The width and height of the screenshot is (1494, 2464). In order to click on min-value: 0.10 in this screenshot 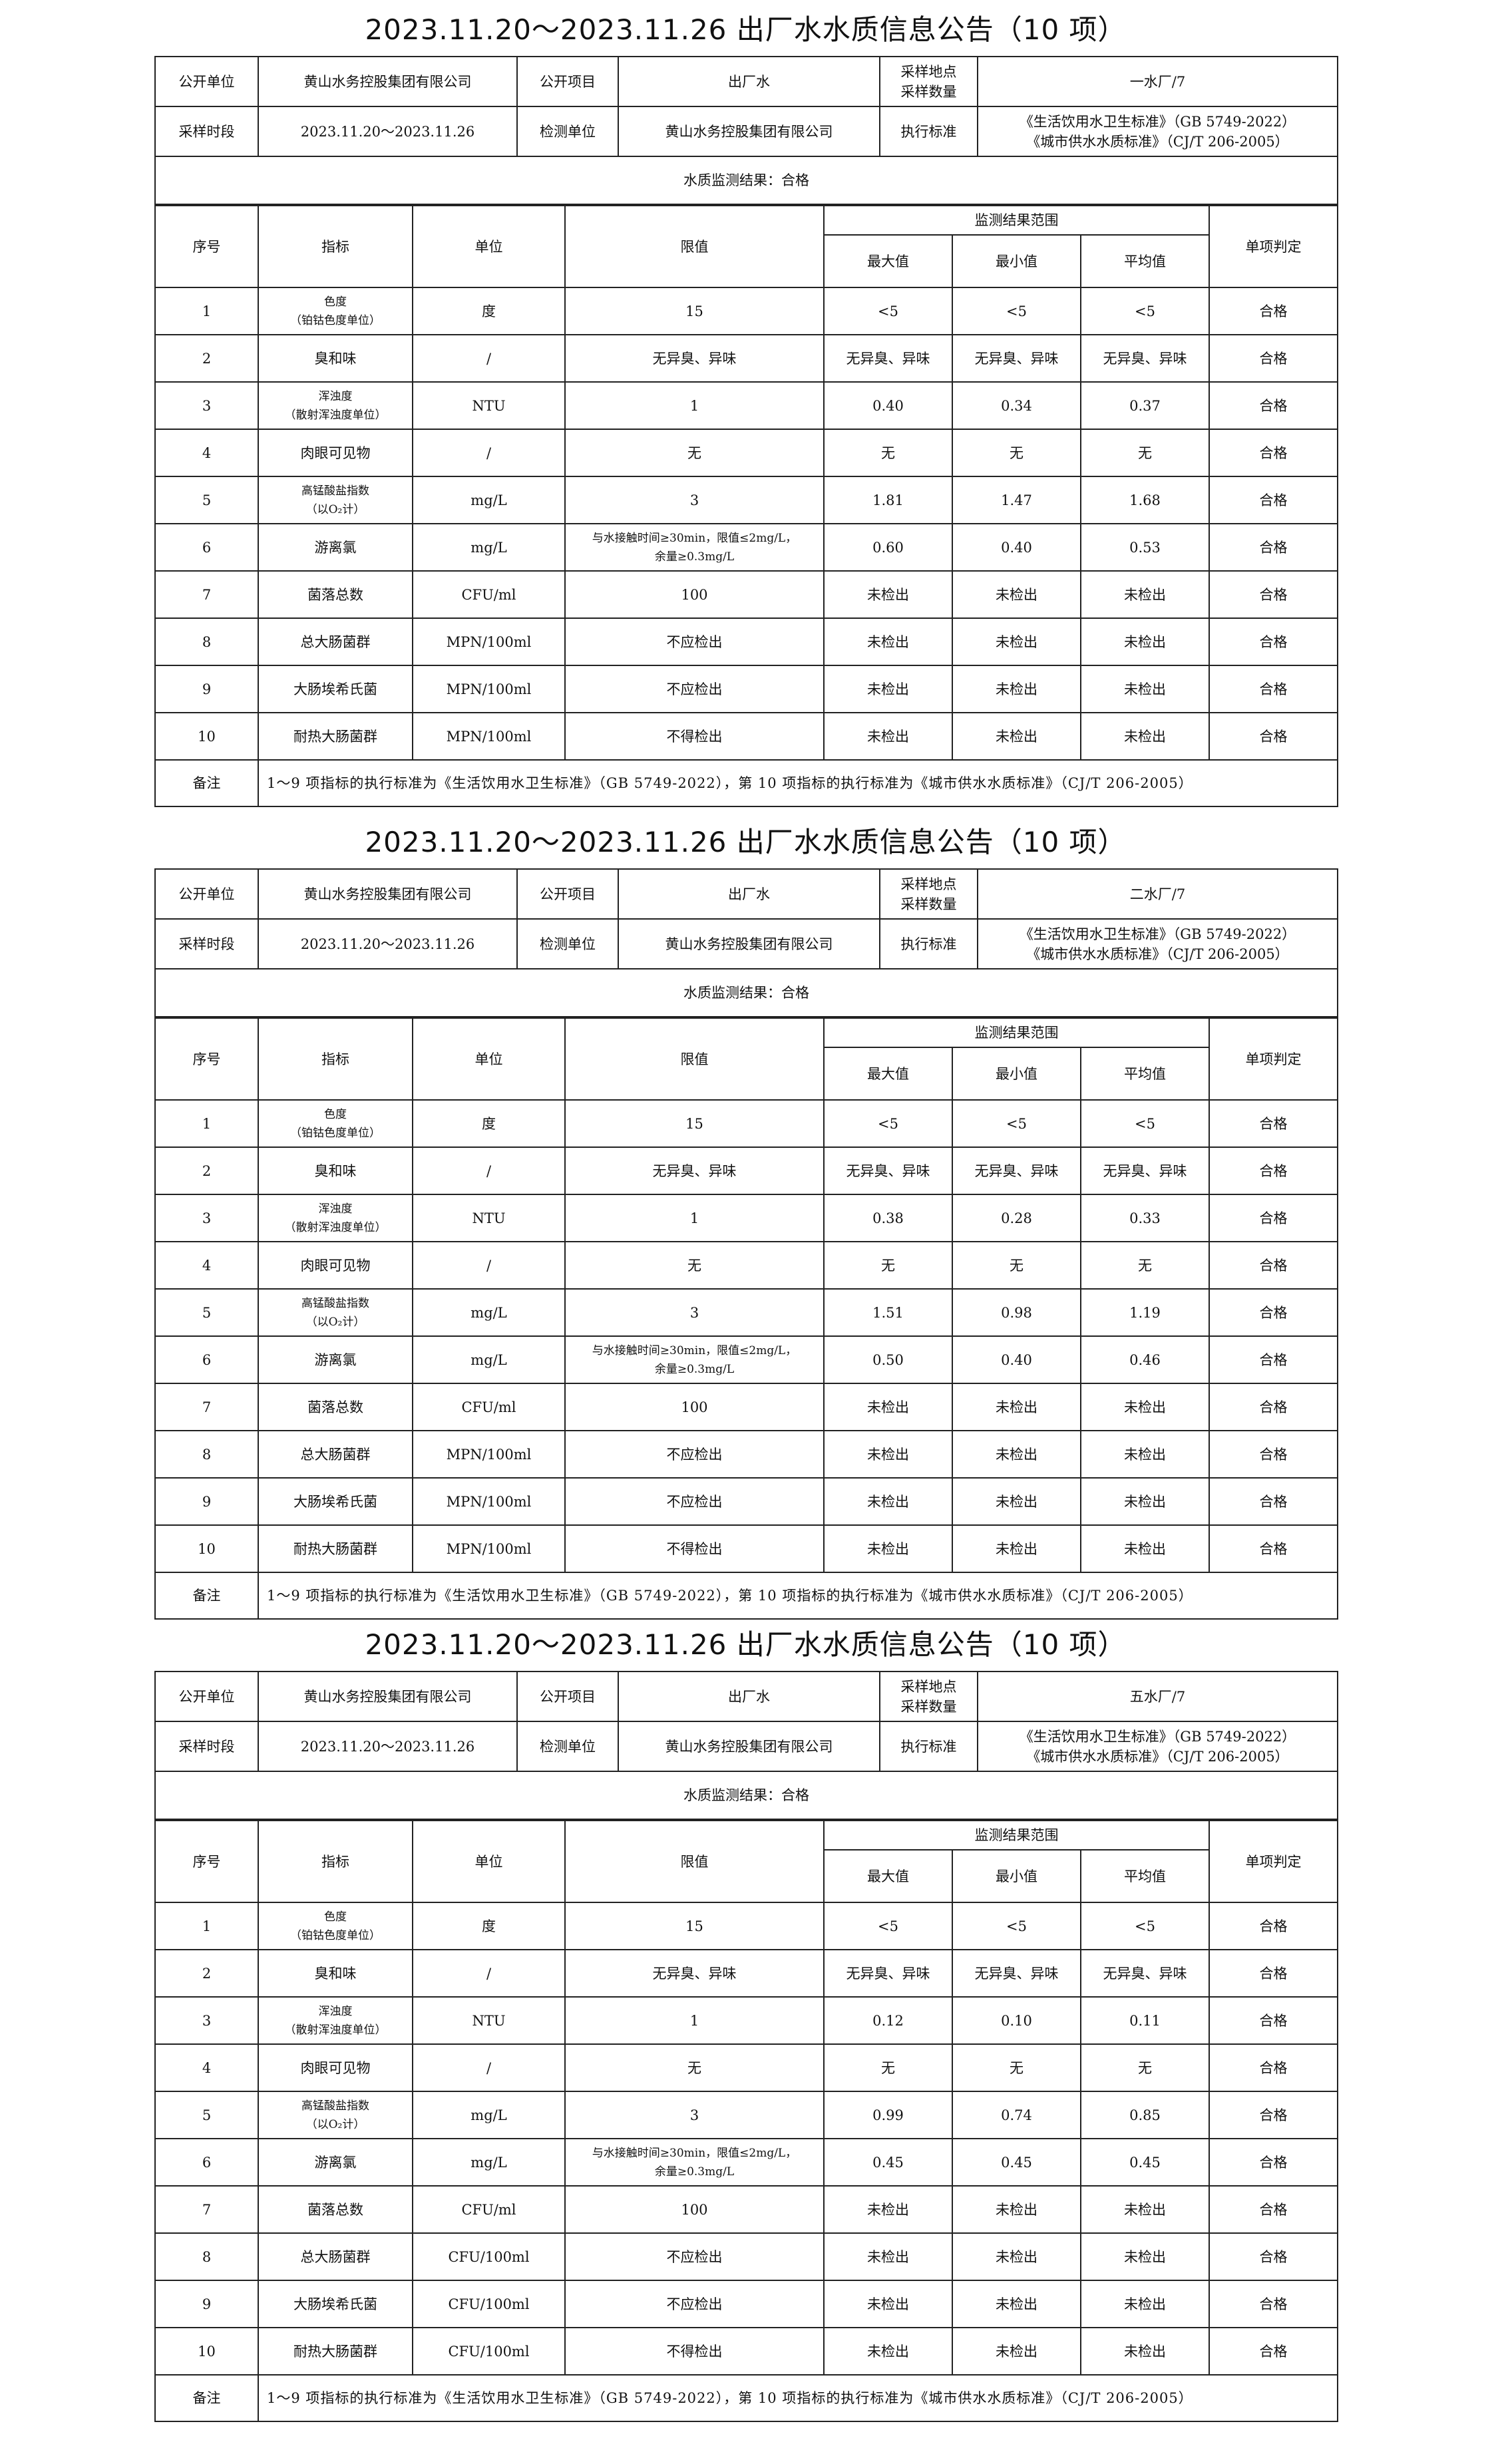, I will do `click(1016, 2021)`.